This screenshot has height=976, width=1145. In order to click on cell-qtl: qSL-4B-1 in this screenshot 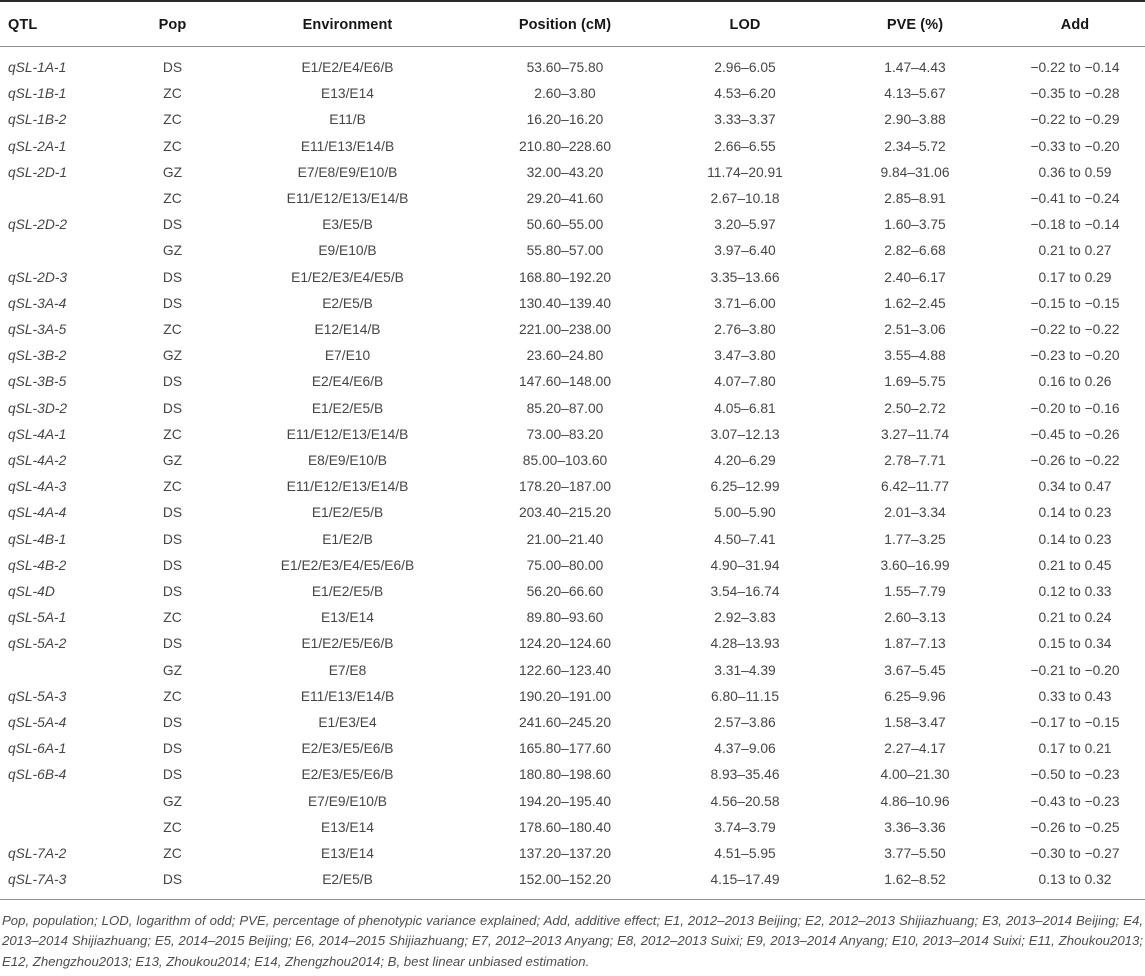, I will do `click(37, 539)`.